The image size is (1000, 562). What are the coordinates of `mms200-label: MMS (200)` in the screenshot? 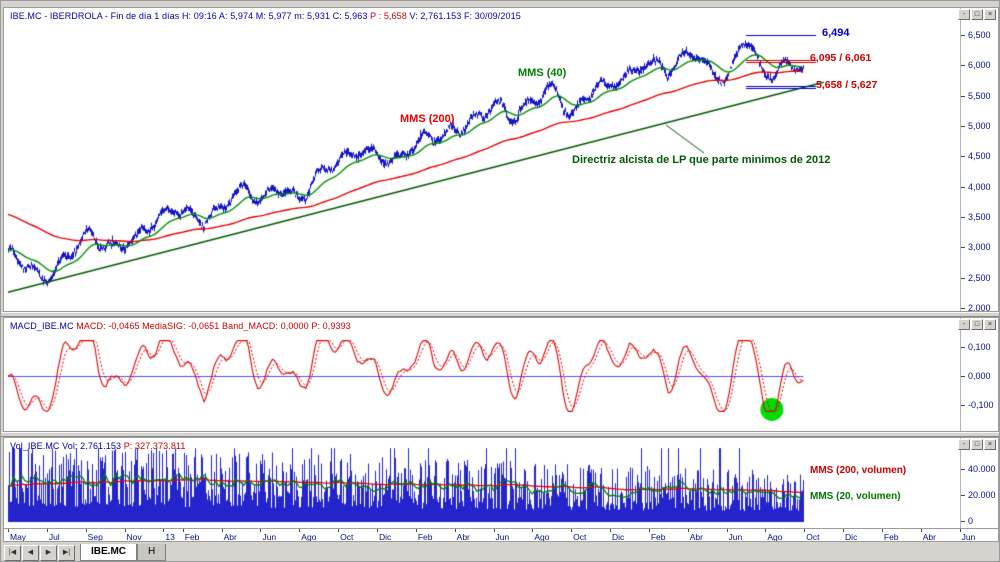 It's located at (427, 119).